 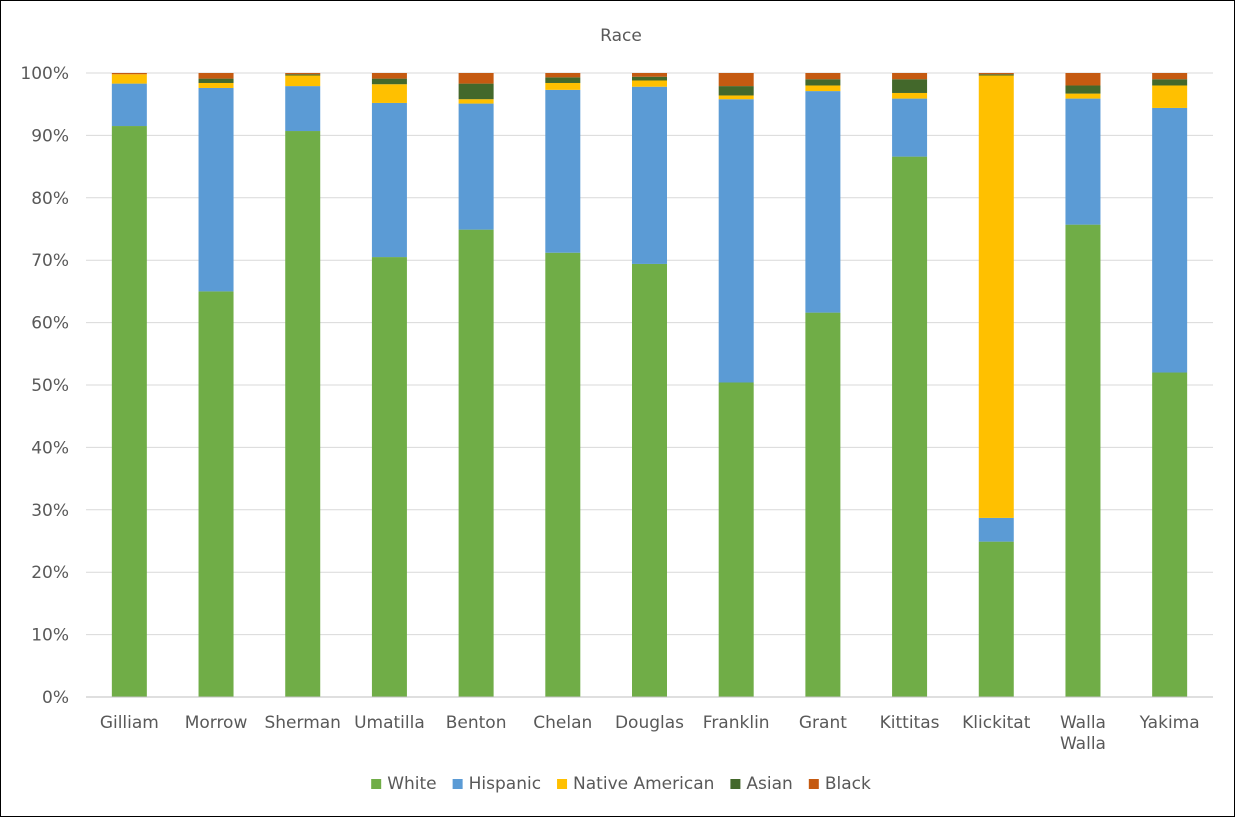 I want to click on legend: White Hispanic Native American Asian Black, so click(x=621, y=784).